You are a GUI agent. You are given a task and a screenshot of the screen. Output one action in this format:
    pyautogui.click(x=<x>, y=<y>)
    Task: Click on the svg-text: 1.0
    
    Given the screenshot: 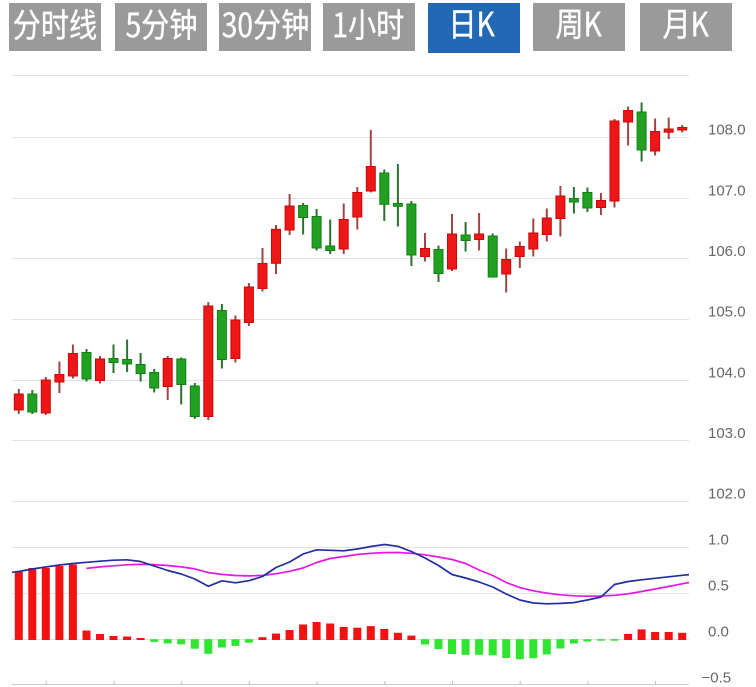 What is the action you would take?
    pyautogui.click(x=718, y=540)
    